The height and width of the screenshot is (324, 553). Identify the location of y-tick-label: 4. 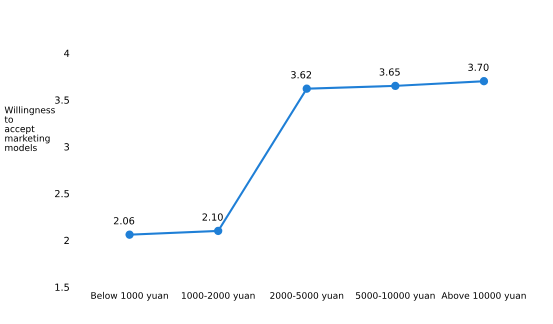
(67, 53).